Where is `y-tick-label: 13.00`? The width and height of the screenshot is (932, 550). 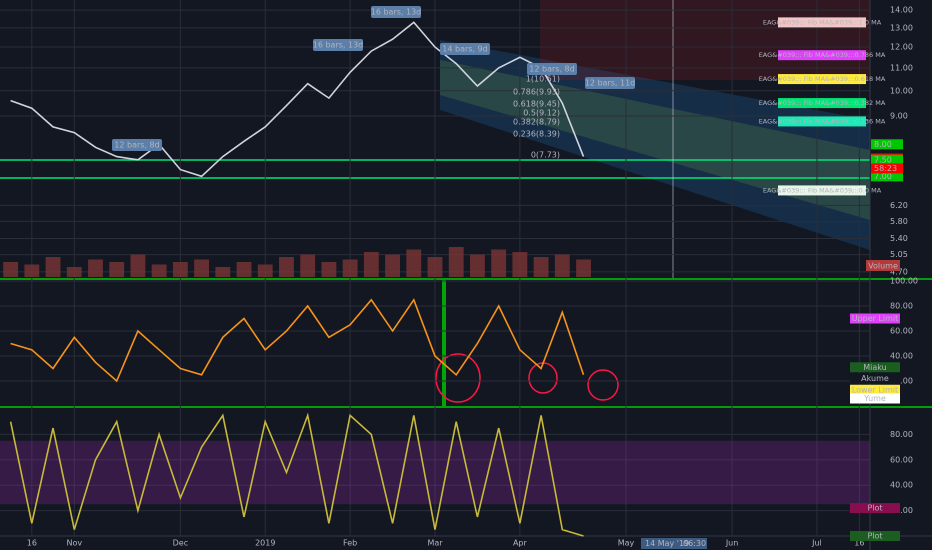
y-tick-label: 13.00 is located at coordinates (901, 27).